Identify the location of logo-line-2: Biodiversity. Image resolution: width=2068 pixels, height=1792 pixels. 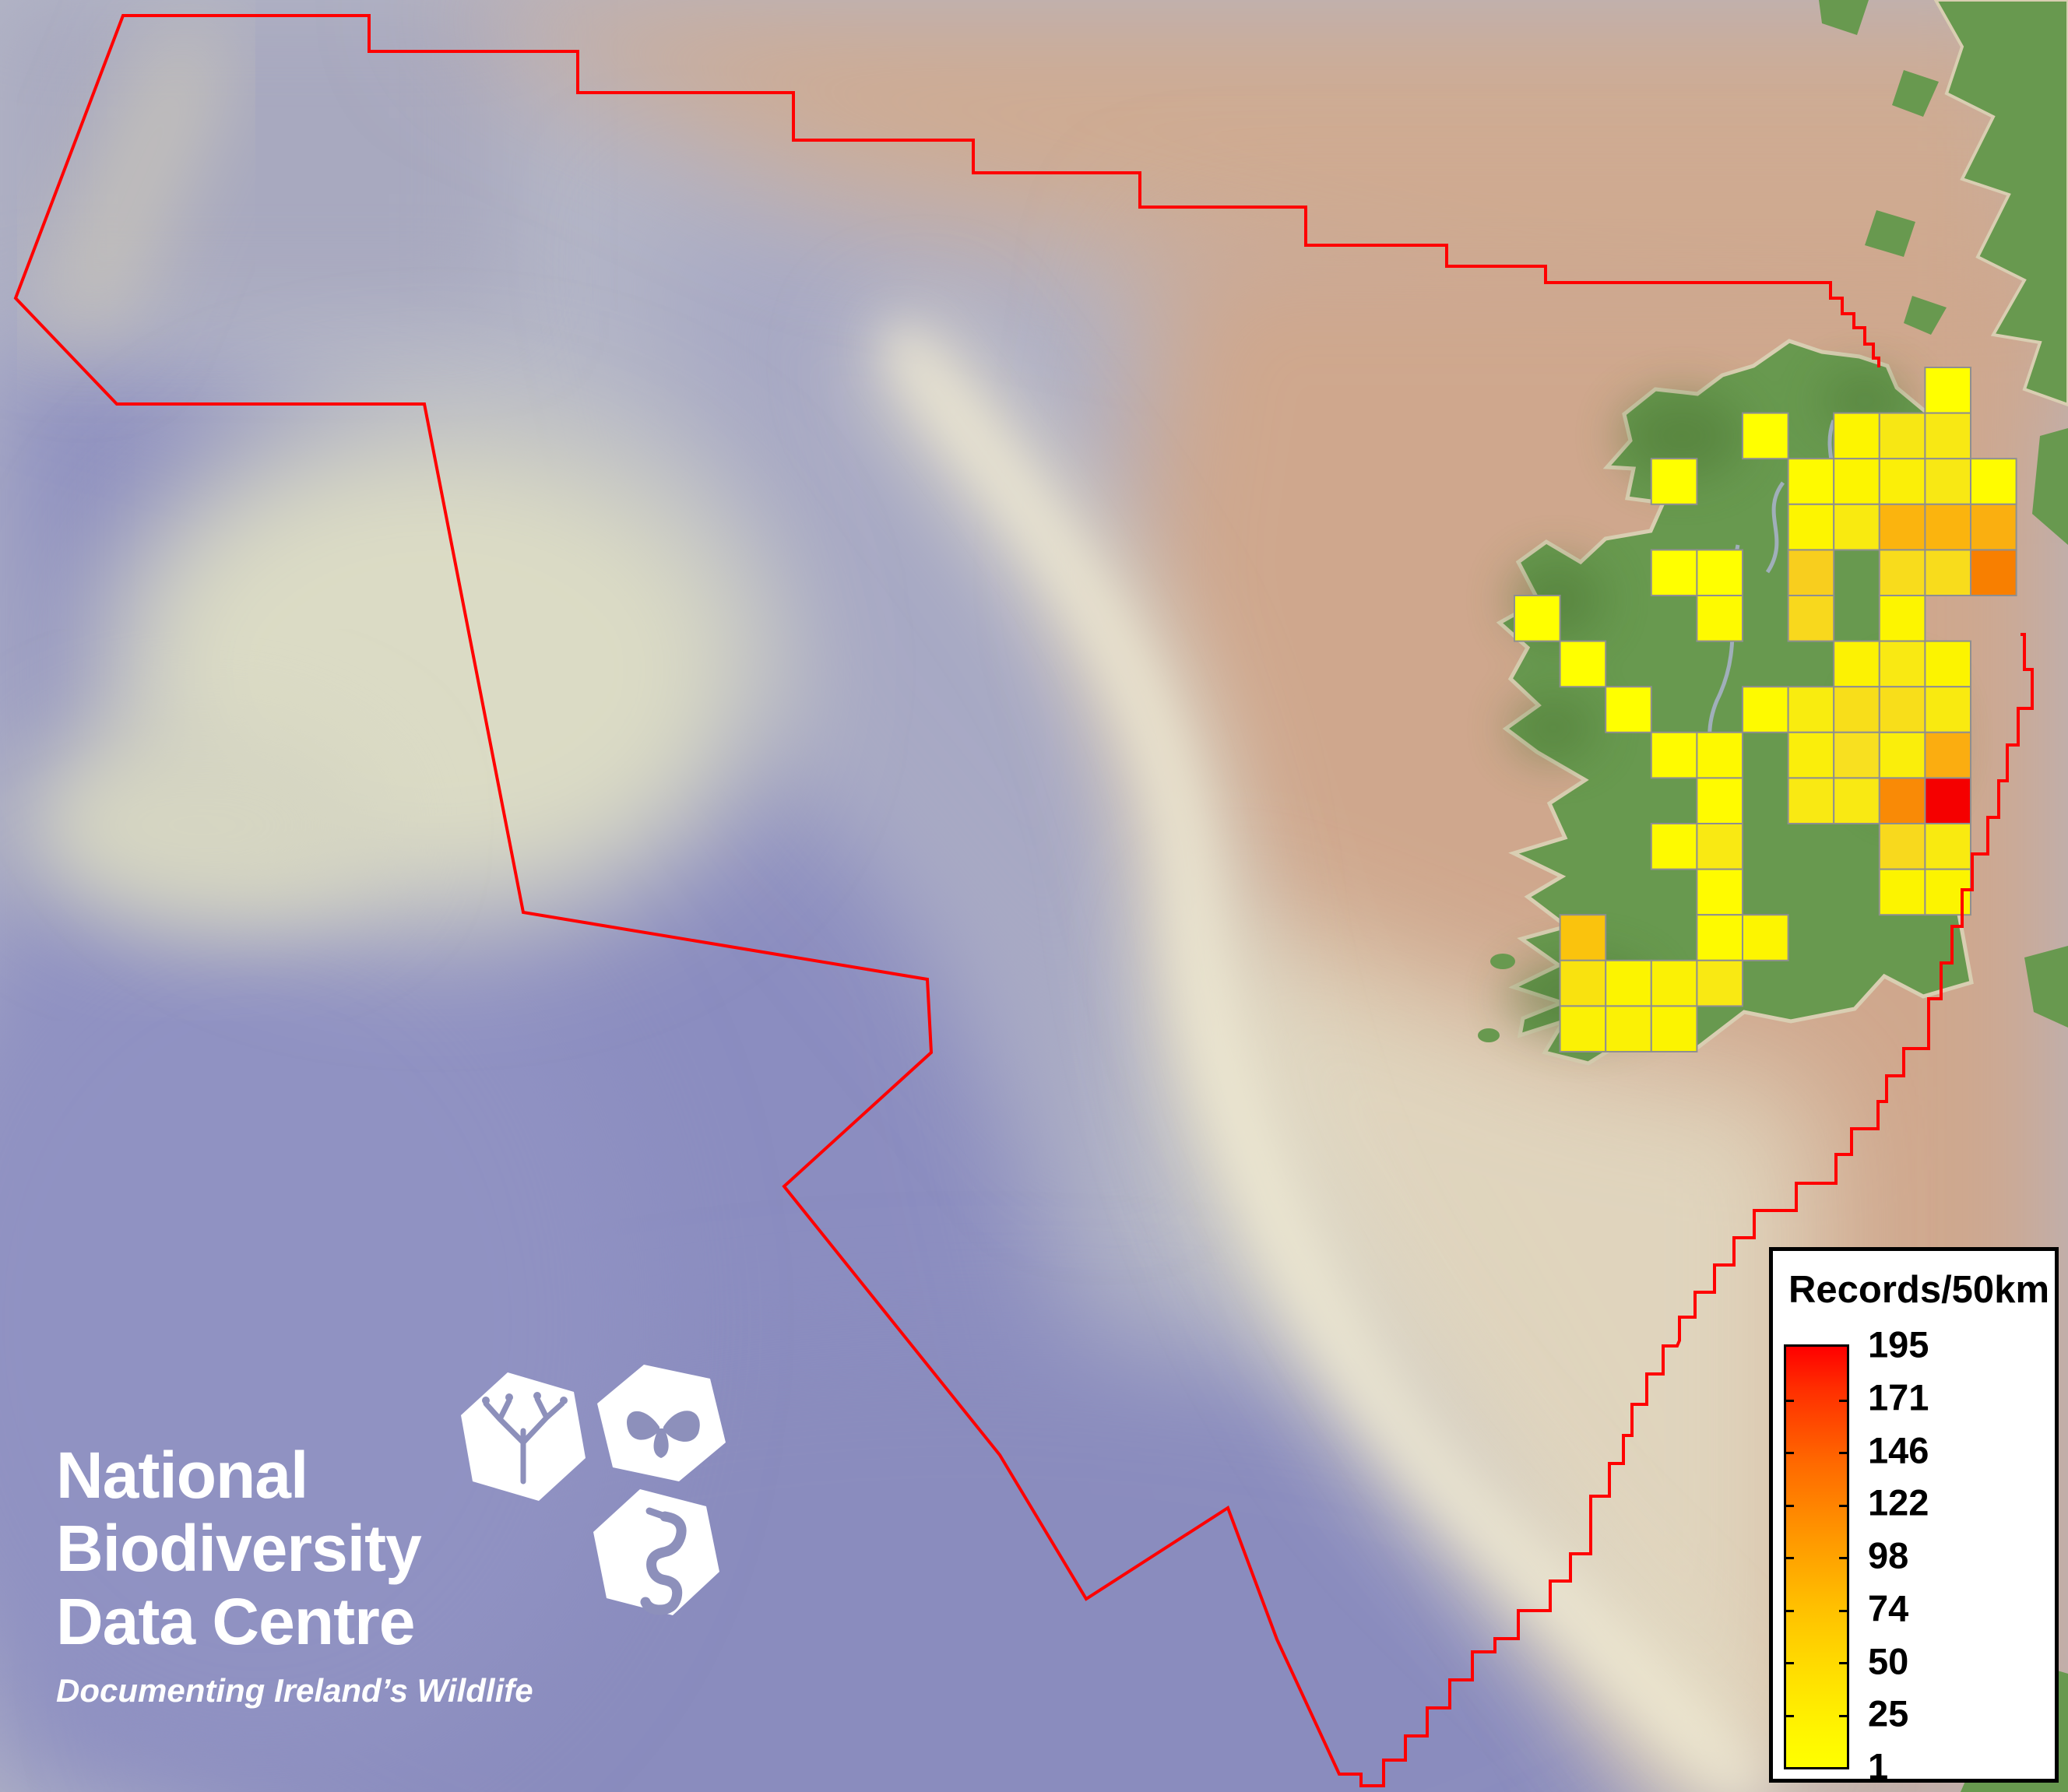
(239, 1549).